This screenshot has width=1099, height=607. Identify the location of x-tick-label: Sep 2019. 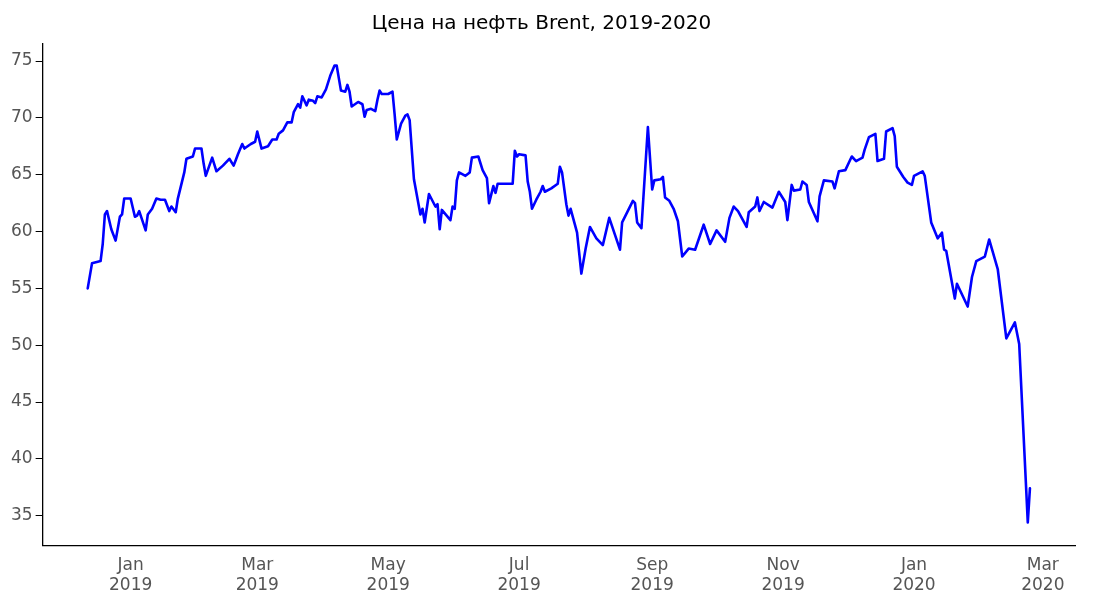
(652, 574).